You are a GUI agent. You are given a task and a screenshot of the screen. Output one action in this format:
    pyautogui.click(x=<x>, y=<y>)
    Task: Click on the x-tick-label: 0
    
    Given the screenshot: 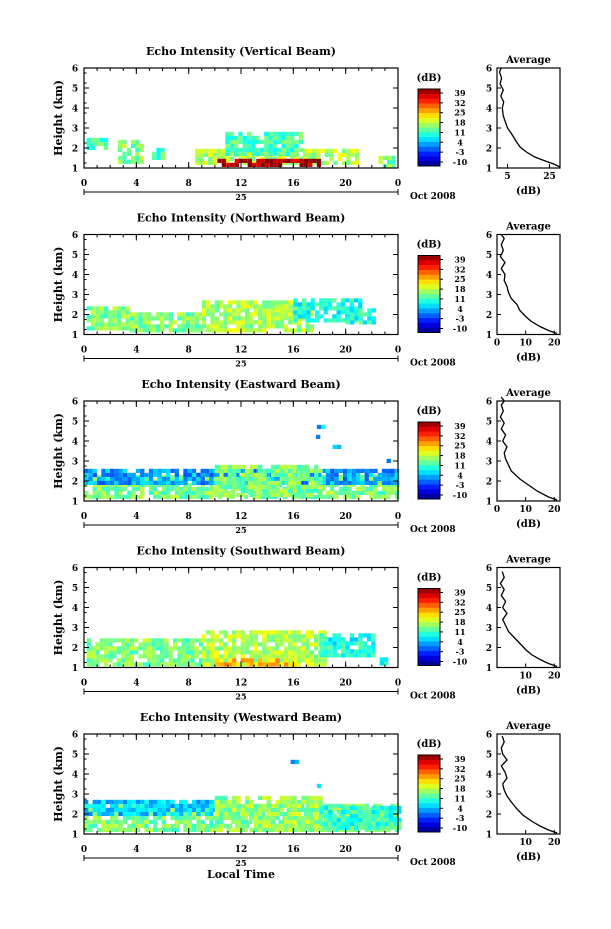 What is the action you would take?
    pyautogui.click(x=84, y=850)
    